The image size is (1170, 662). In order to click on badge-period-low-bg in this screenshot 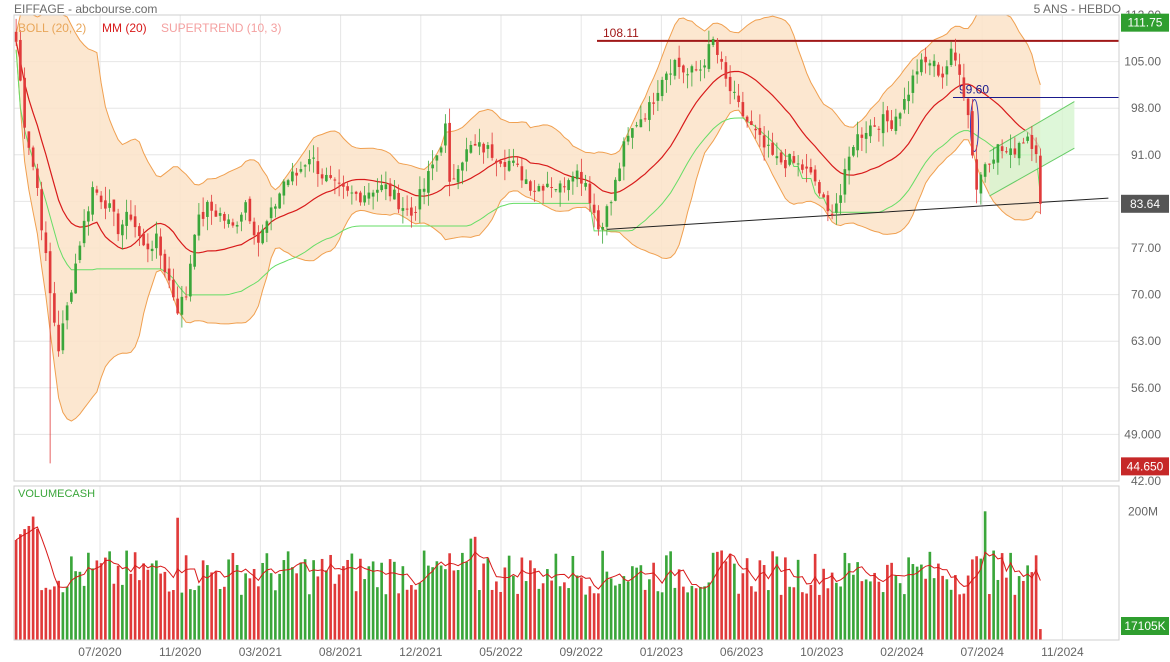, I will do `click(1145, 466)`.